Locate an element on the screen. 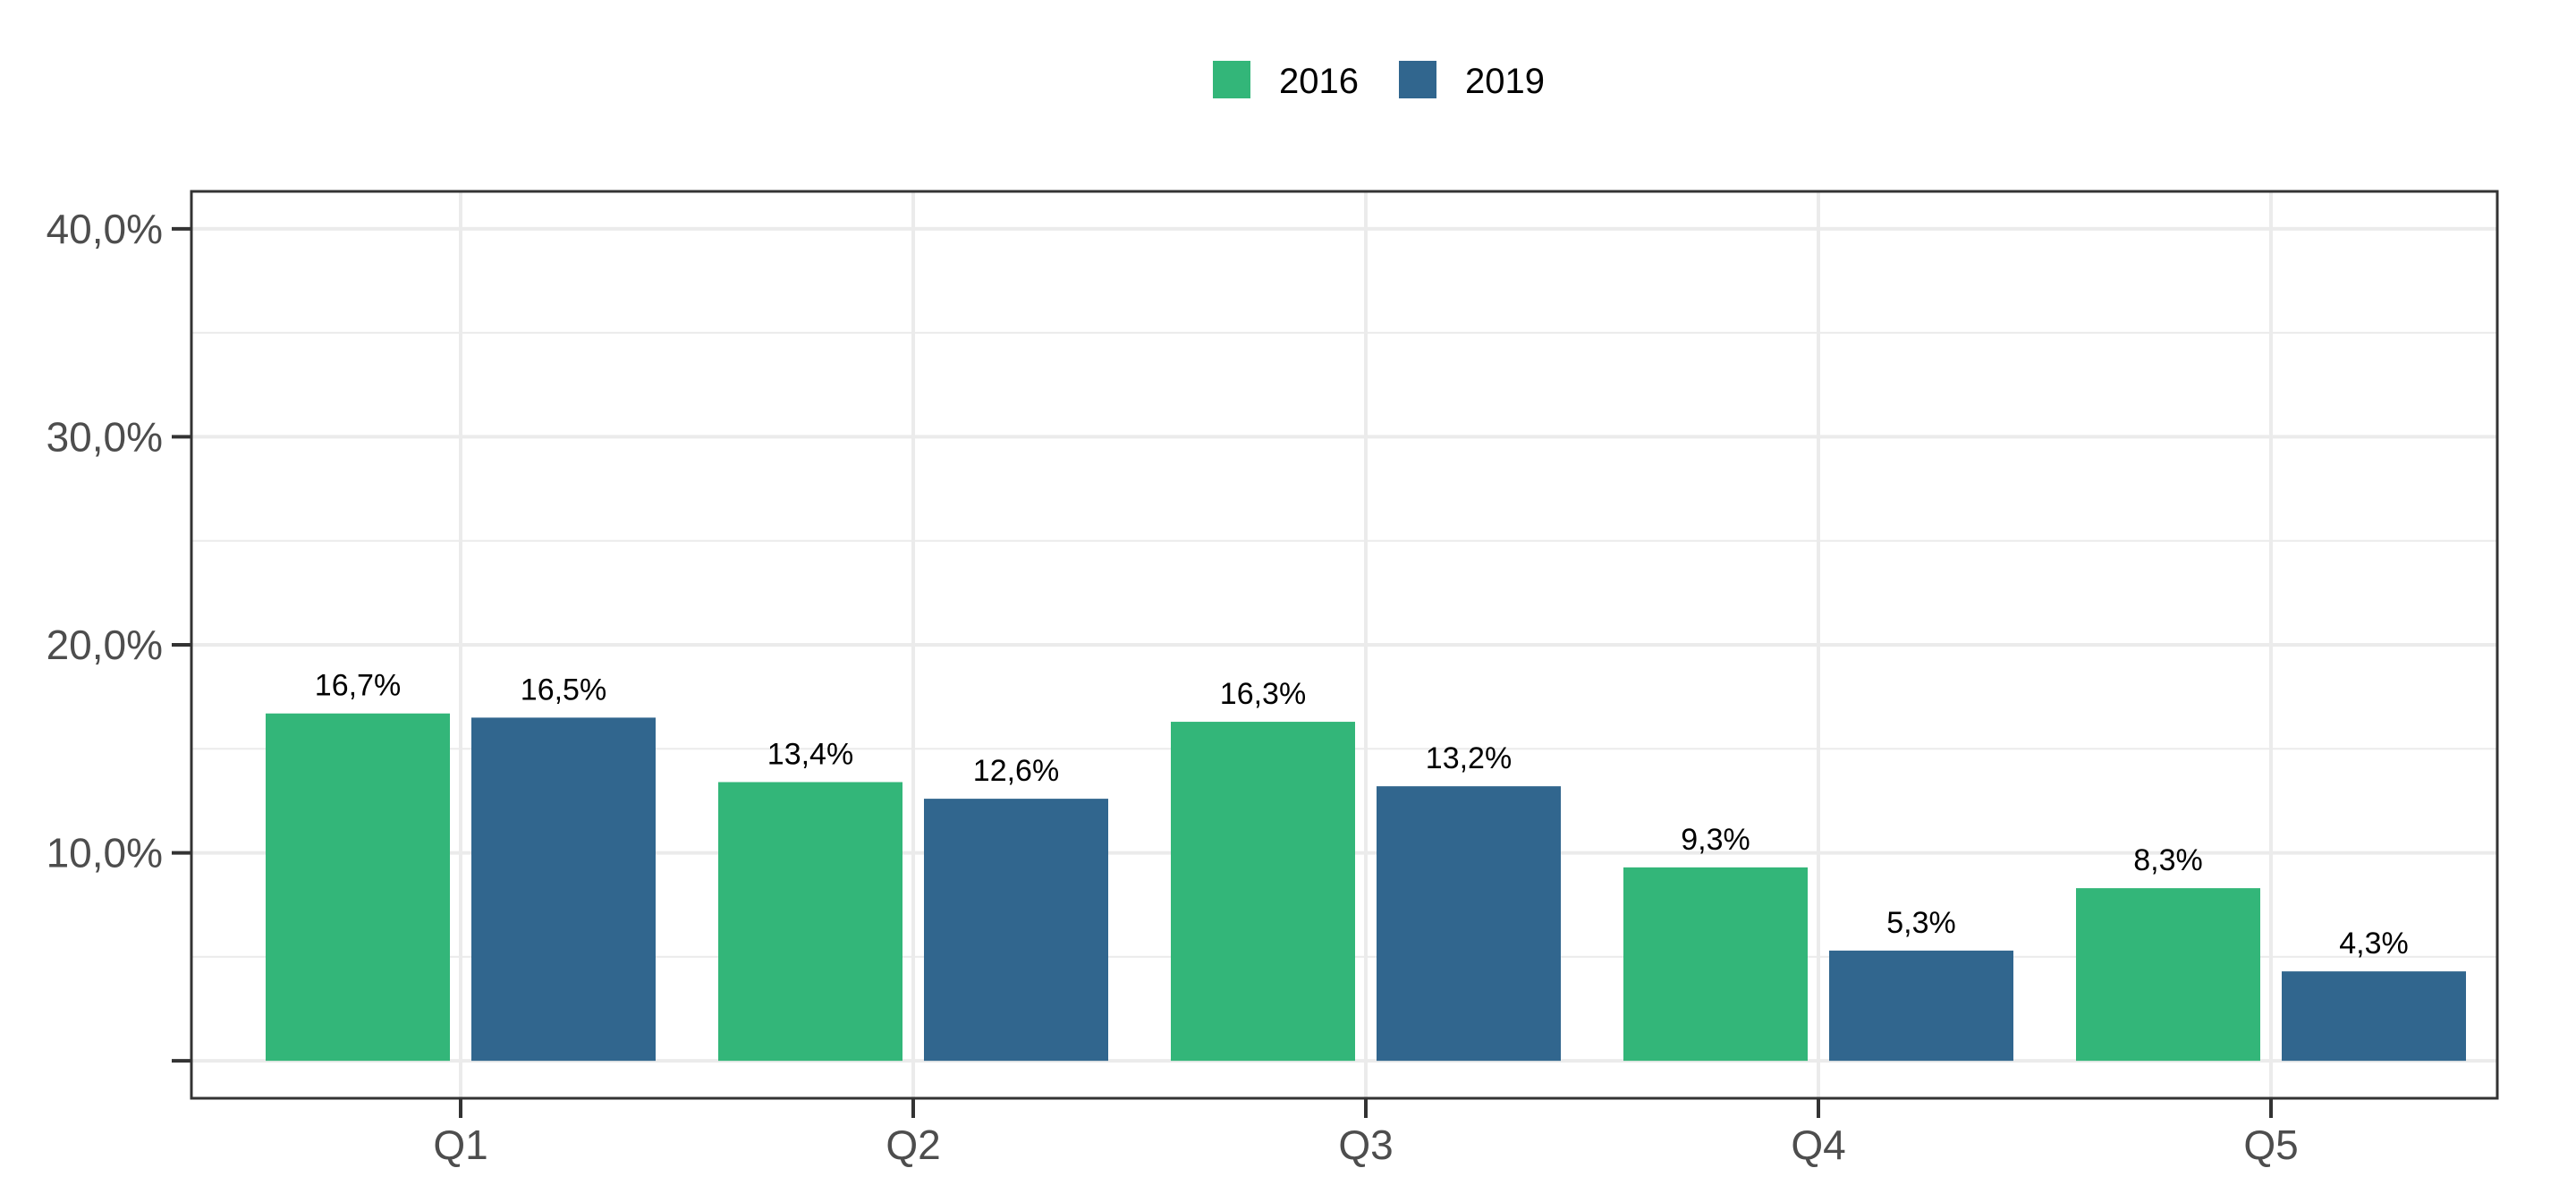  bar-2016-Q2 is located at coordinates (810, 922).